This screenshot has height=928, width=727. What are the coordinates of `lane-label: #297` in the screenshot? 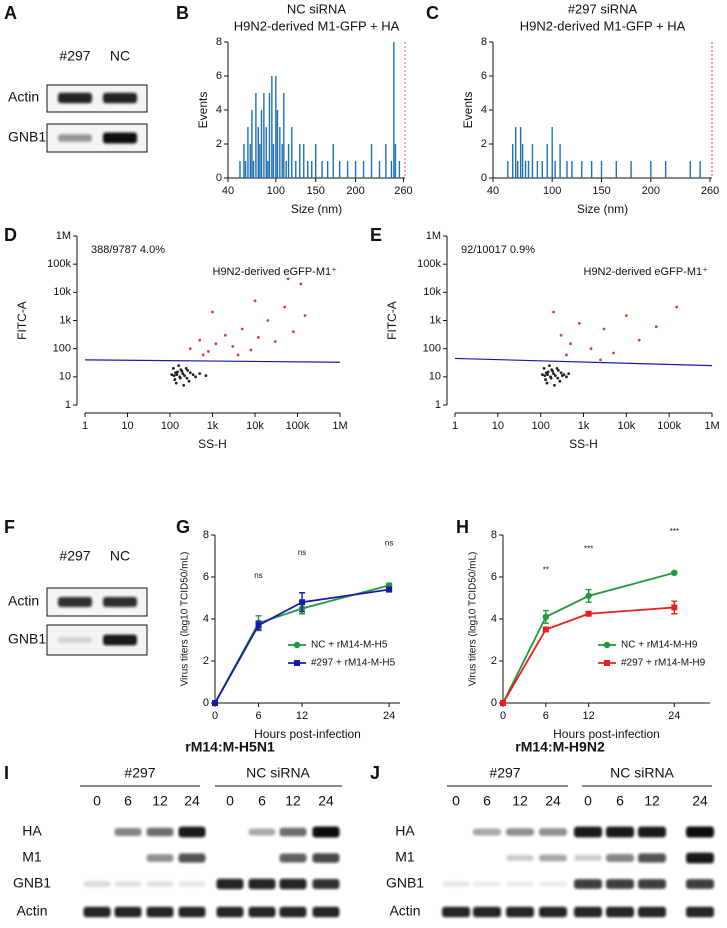 It's located at (74, 56).